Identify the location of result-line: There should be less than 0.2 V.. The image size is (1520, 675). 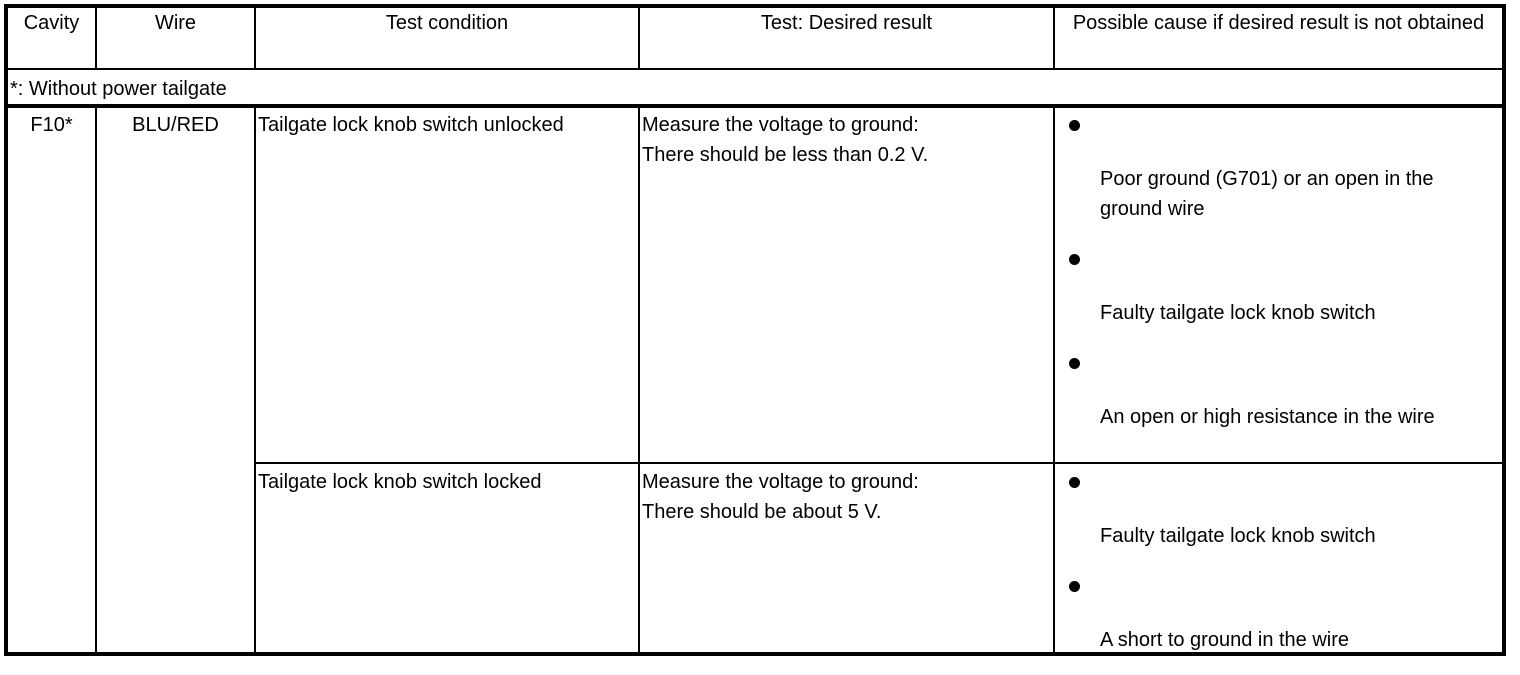
(785, 155).